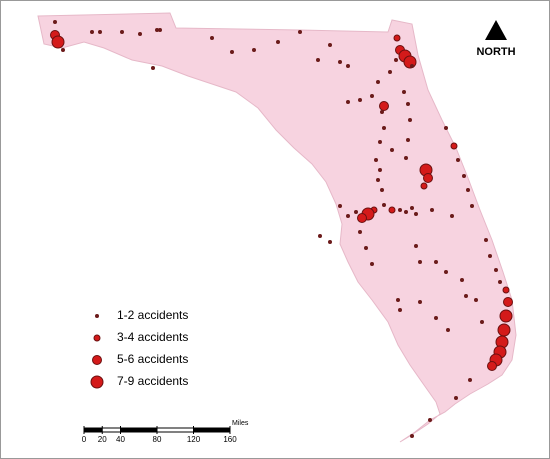 Image resolution: width=550 pixels, height=459 pixels. Describe the element at coordinates (120, 439) in the screenshot. I see `scale-tick-label: 40` at that location.